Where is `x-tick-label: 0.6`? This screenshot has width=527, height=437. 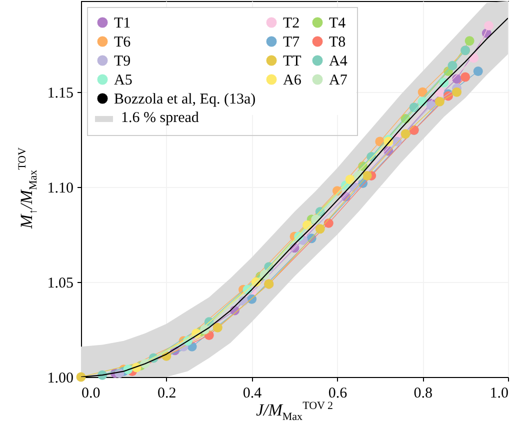
x-tick-label: 0.6 is located at coordinates (338, 394).